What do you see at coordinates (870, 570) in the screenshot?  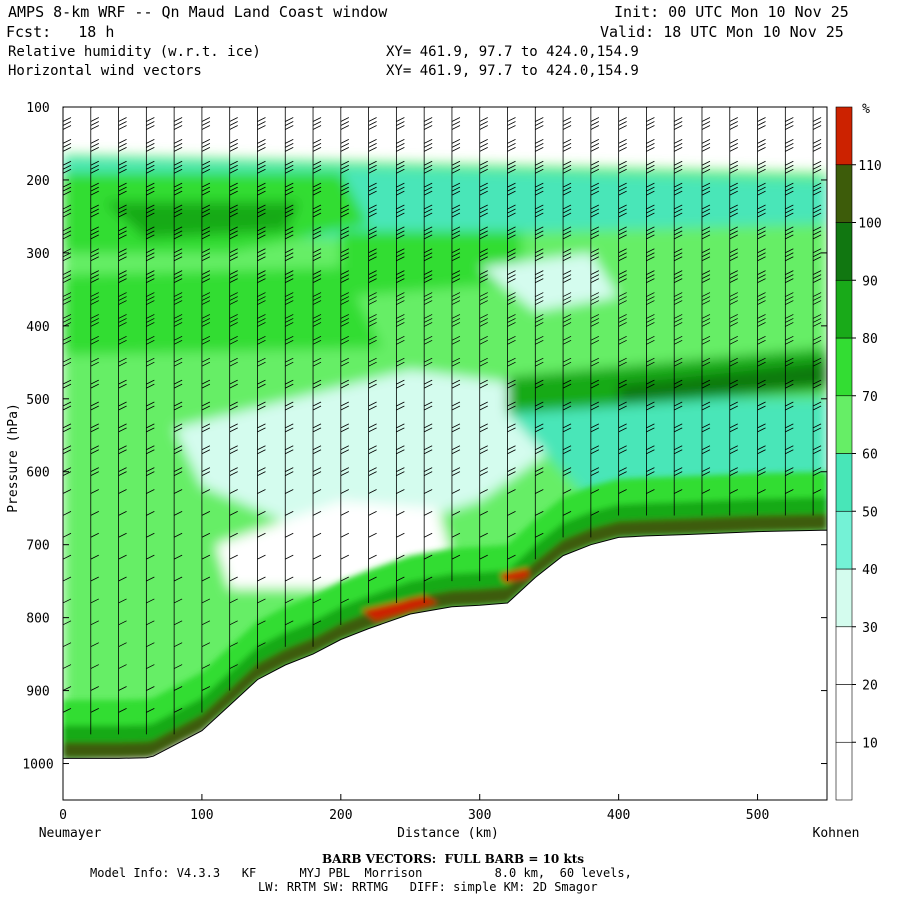 I see `colorbar-label: 40` at bounding box center [870, 570].